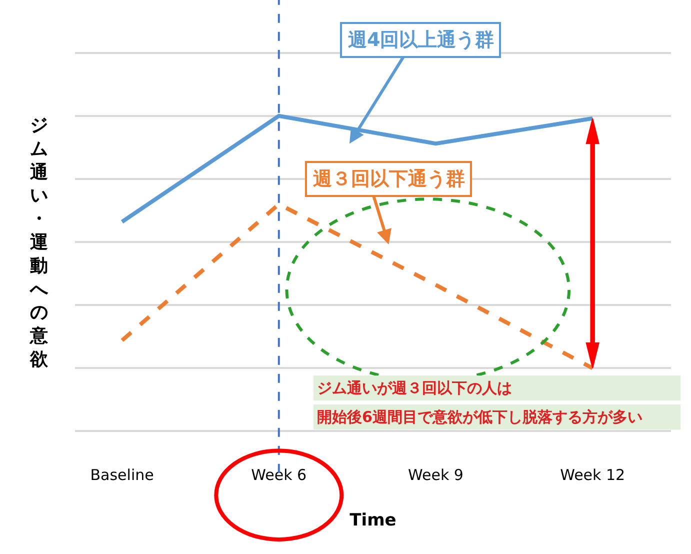  I want to click on x-tick-label: Week 9, so click(436, 475).